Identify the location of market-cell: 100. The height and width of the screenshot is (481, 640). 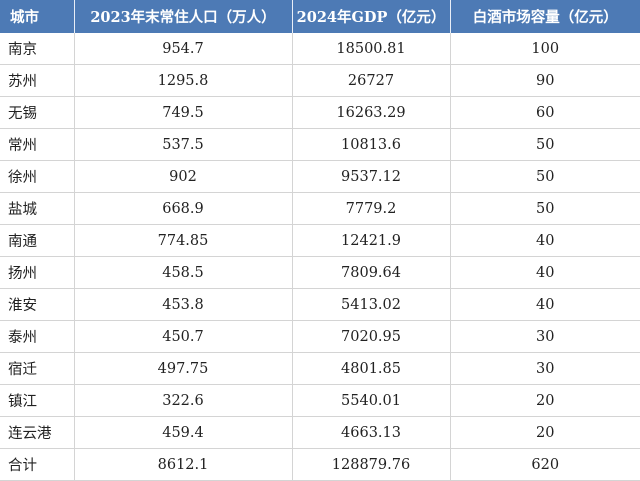
(545, 49).